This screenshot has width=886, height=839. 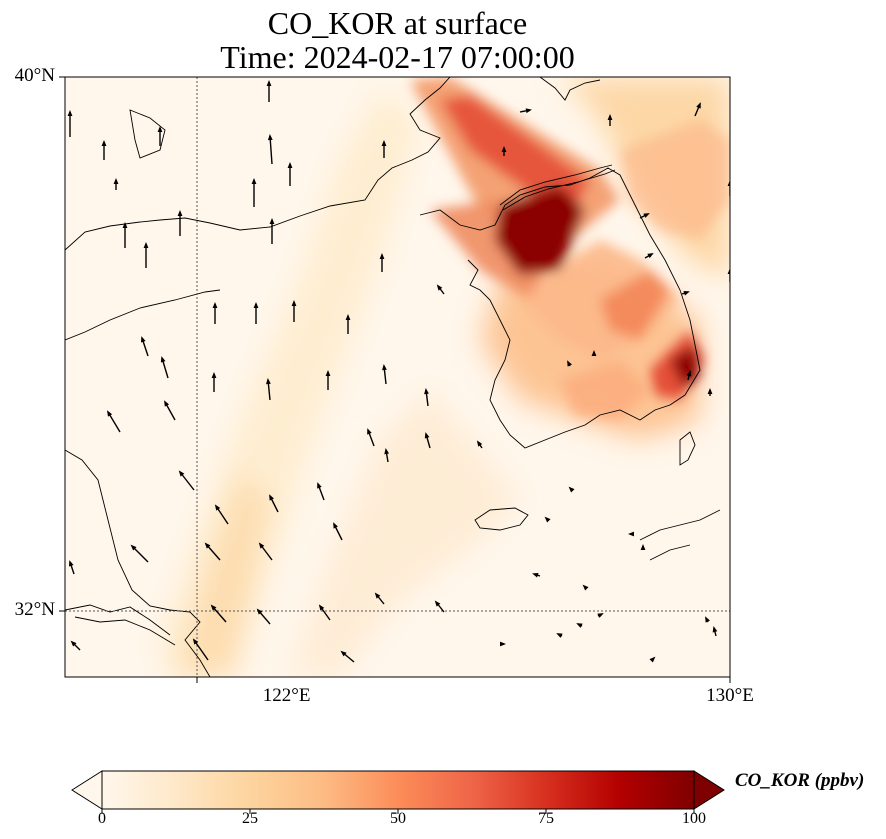 What do you see at coordinates (34, 609) in the screenshot?
I see `lat-tick-label: 32°N` at bounding box center [34, 609].